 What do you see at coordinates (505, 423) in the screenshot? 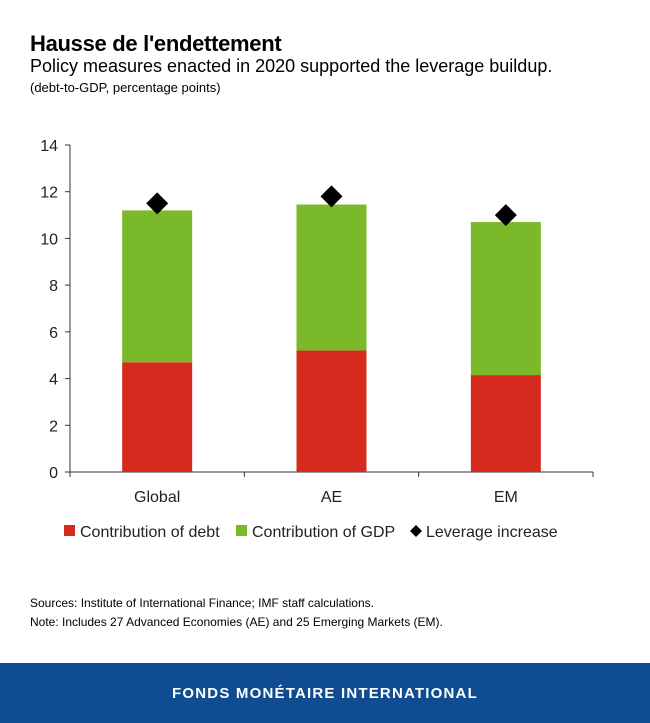
I see `bar-contribution-of-debt-em` at bounding box center [505, 423].